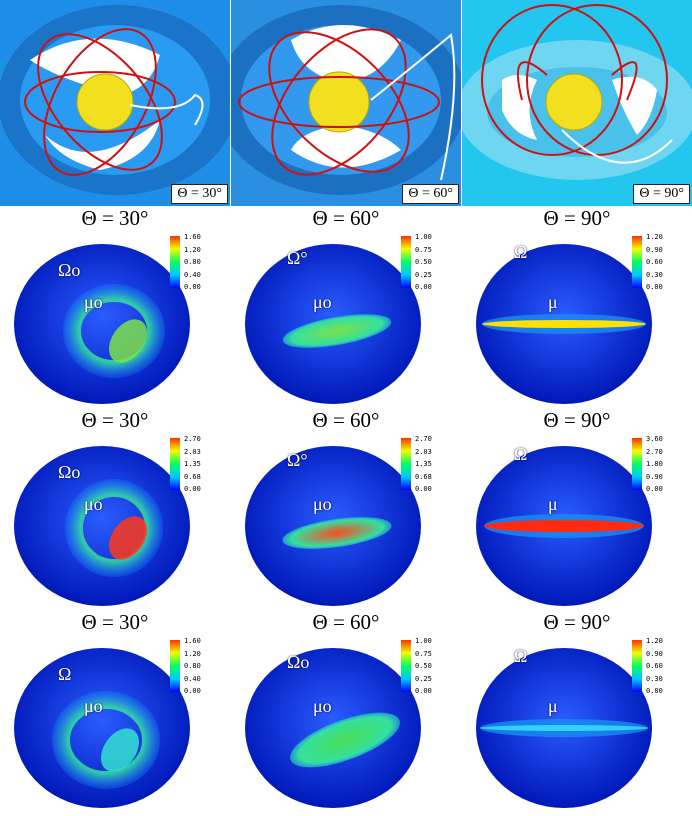  I want to click on render-90-label: Θ = 90°, so click(661, 194).